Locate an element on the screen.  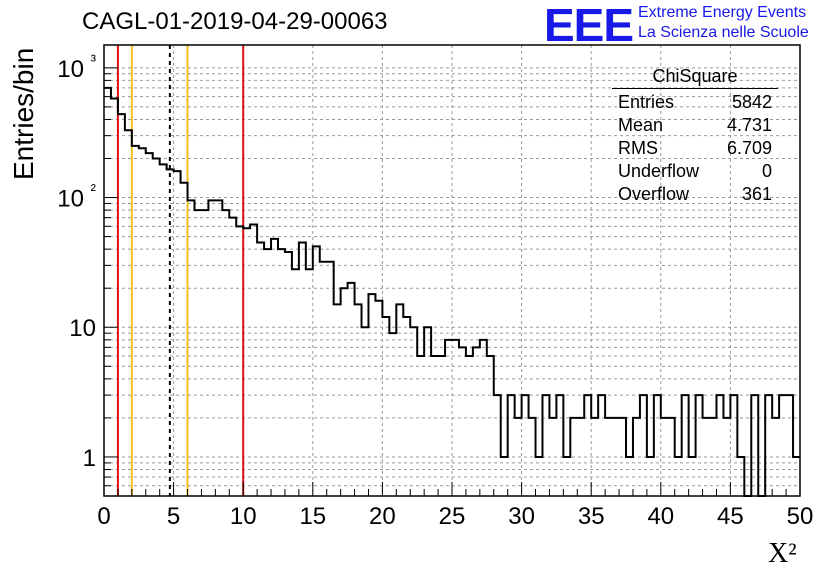
x-axis-ticks: 0 5 10 15 20 25 30 35 40 45 50 is located at coordinates (455, 506).